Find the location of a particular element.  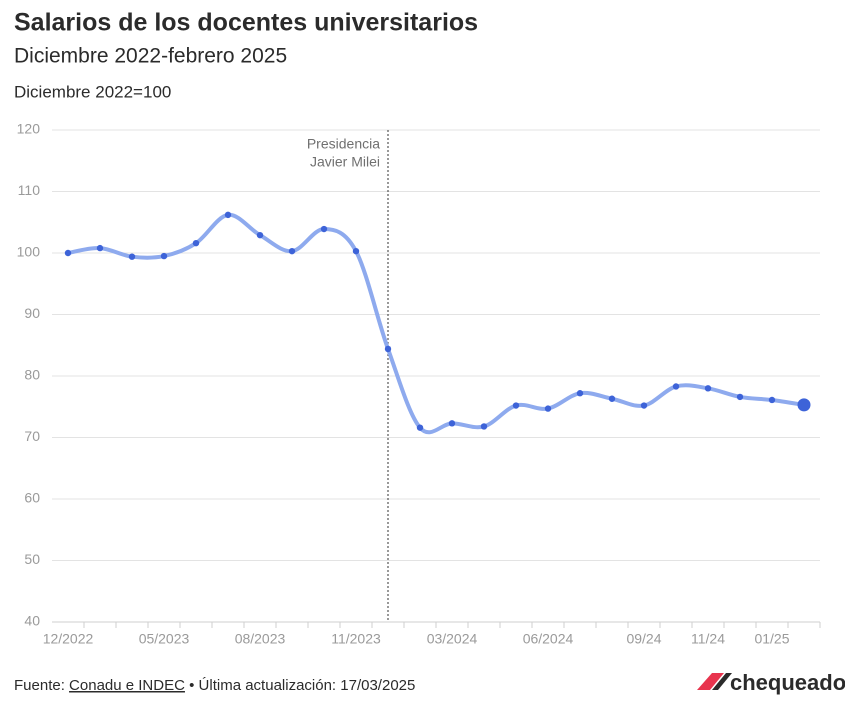

x-tick-label: 12/2022 is located at coordinates (68, 639).